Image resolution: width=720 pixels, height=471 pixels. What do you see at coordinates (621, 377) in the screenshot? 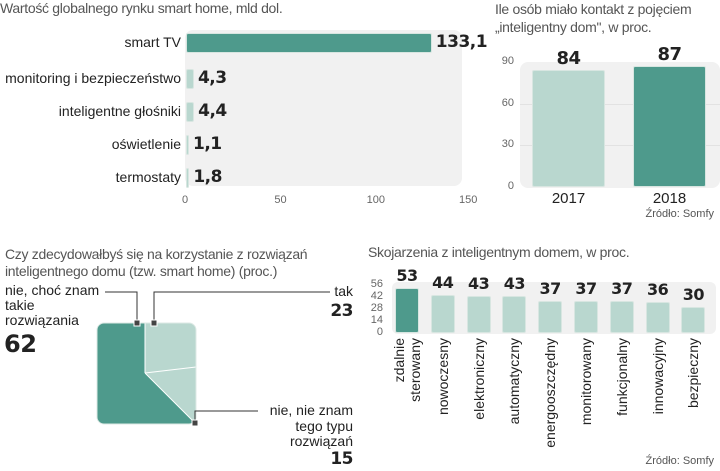
I see `x-tick-label: funkcjonalny` at bounding box center [621, 377].